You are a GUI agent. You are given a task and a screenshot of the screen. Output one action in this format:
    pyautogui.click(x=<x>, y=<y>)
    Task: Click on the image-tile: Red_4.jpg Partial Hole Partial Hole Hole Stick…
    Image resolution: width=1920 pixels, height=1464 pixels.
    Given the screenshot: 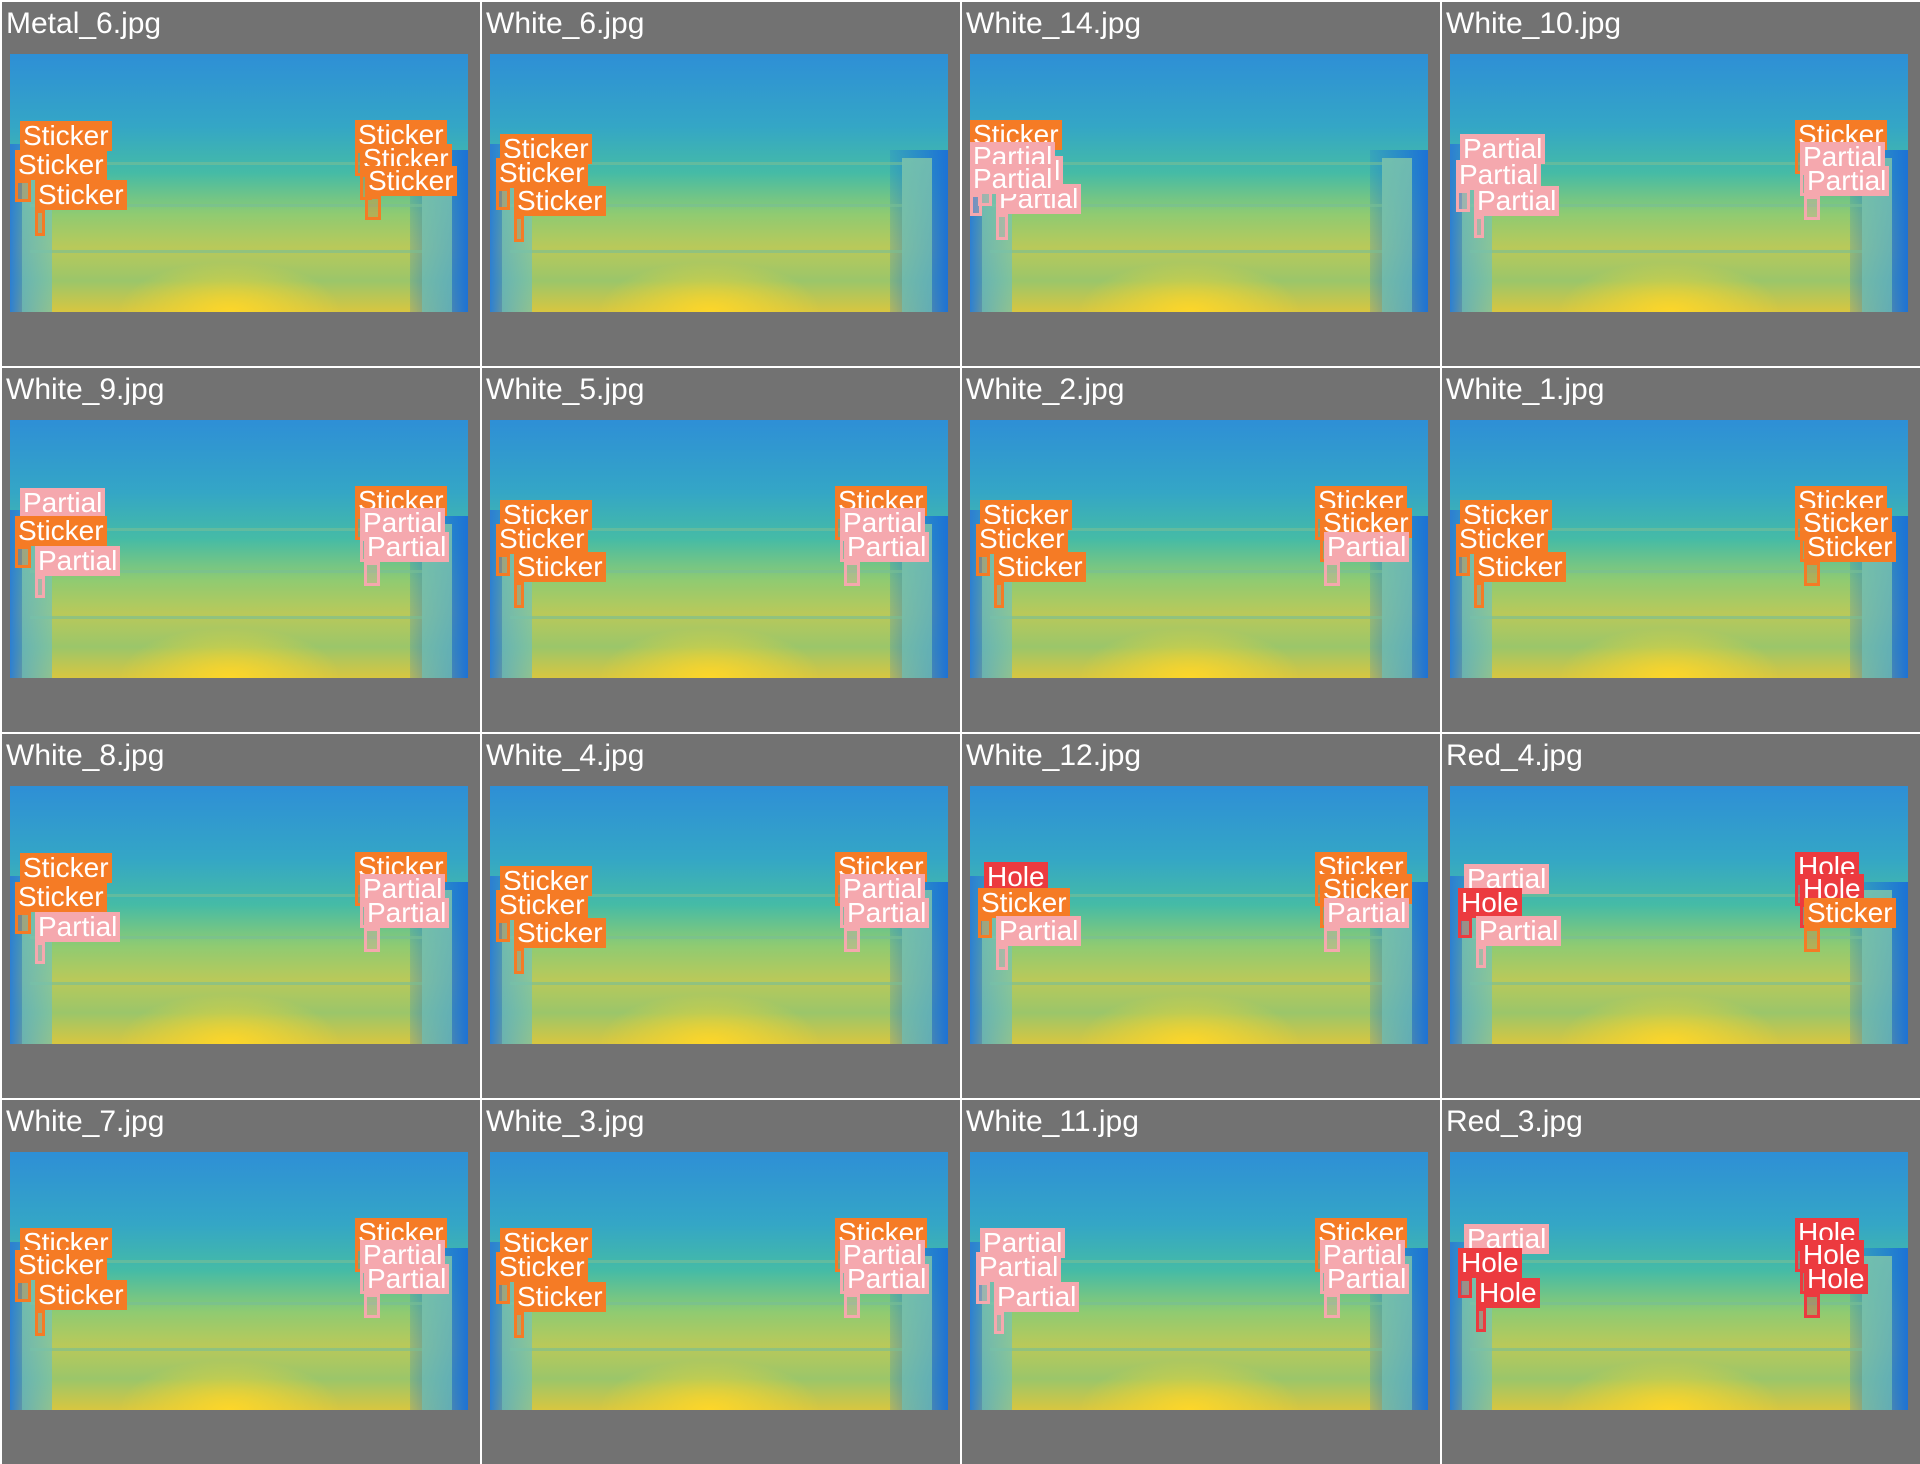 What is the action you would take?
    pyautogui.click(x=1681, y=916)
    